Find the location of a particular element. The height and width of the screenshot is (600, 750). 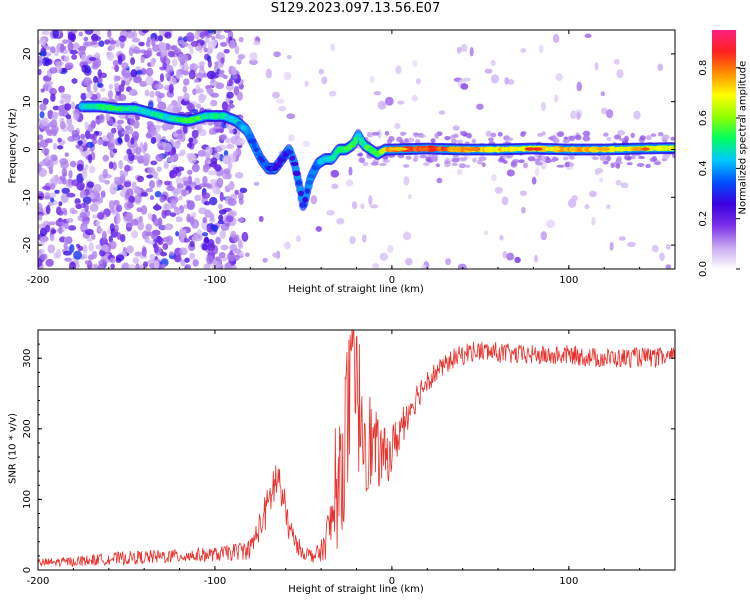

x-tick-label: -100 is located at coordinates (215, 581).